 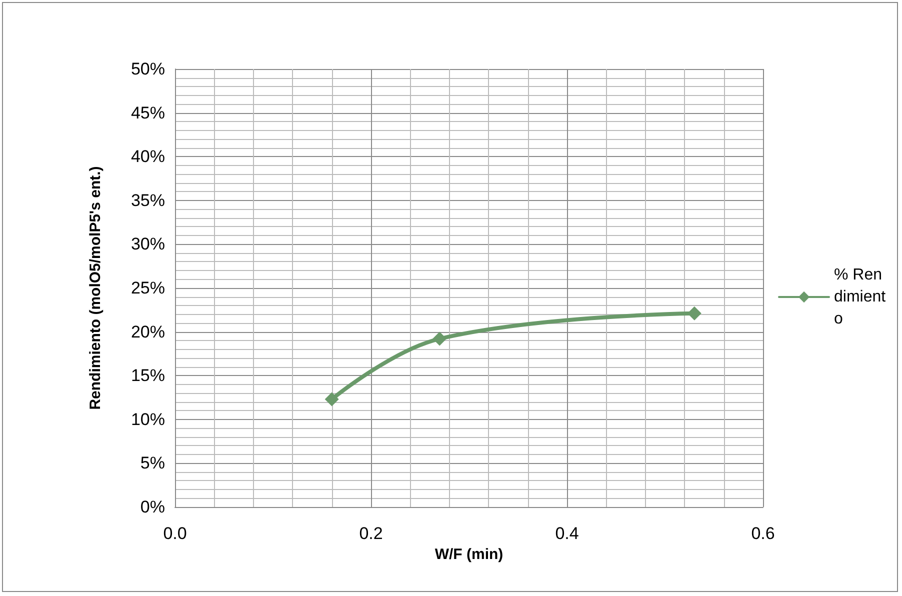 What do you see at coordinates (152, 463) in the screenshot?
I see `y-tick-label: 5%` at bounding box center [152, 463].